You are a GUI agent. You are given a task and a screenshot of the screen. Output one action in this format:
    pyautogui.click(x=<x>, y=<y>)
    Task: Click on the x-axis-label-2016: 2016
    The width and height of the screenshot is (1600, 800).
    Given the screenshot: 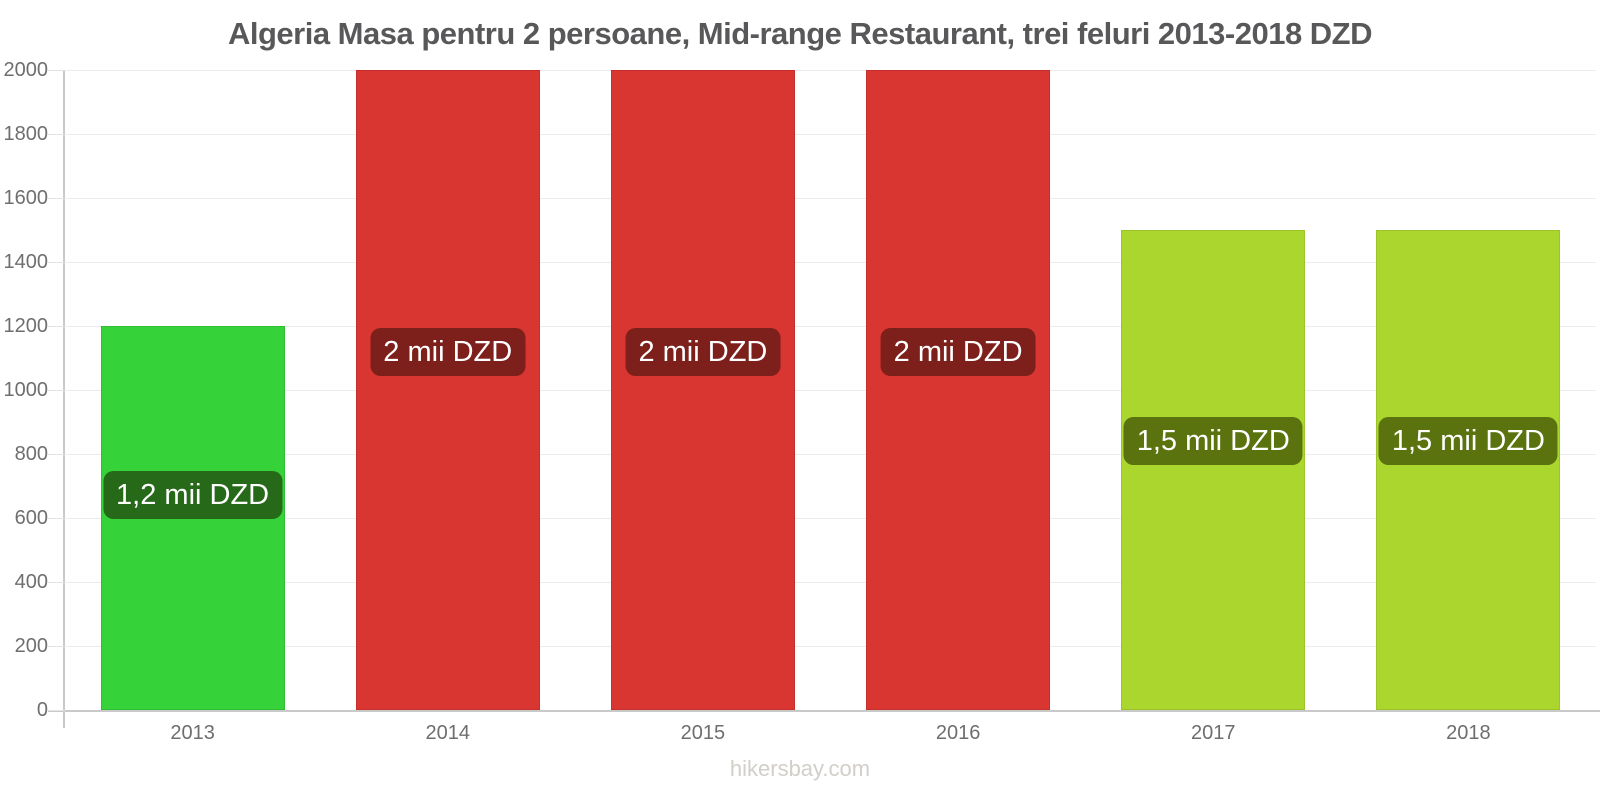 What is the action you would take?
    pyautogui.click(x=958, y=733)
    